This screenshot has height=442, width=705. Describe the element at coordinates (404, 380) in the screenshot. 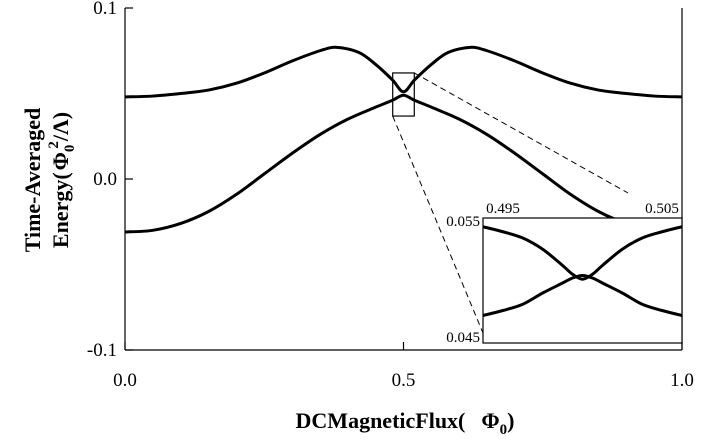

I see `x-tick-label: 0.5` at that location.